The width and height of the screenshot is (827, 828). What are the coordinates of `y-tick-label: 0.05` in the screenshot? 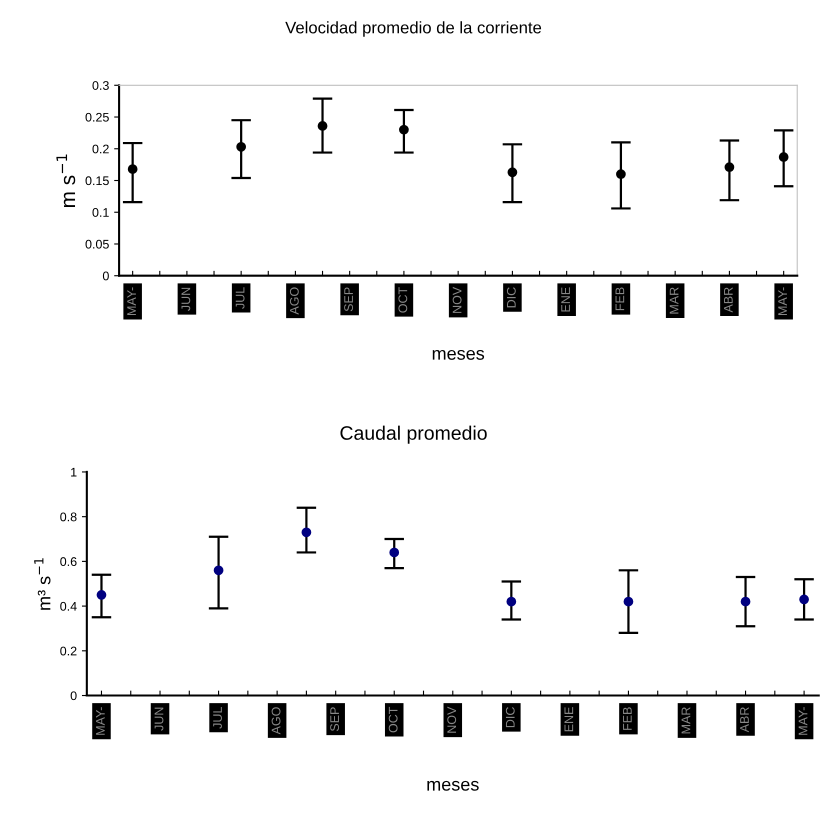 It's located at (97, 244).